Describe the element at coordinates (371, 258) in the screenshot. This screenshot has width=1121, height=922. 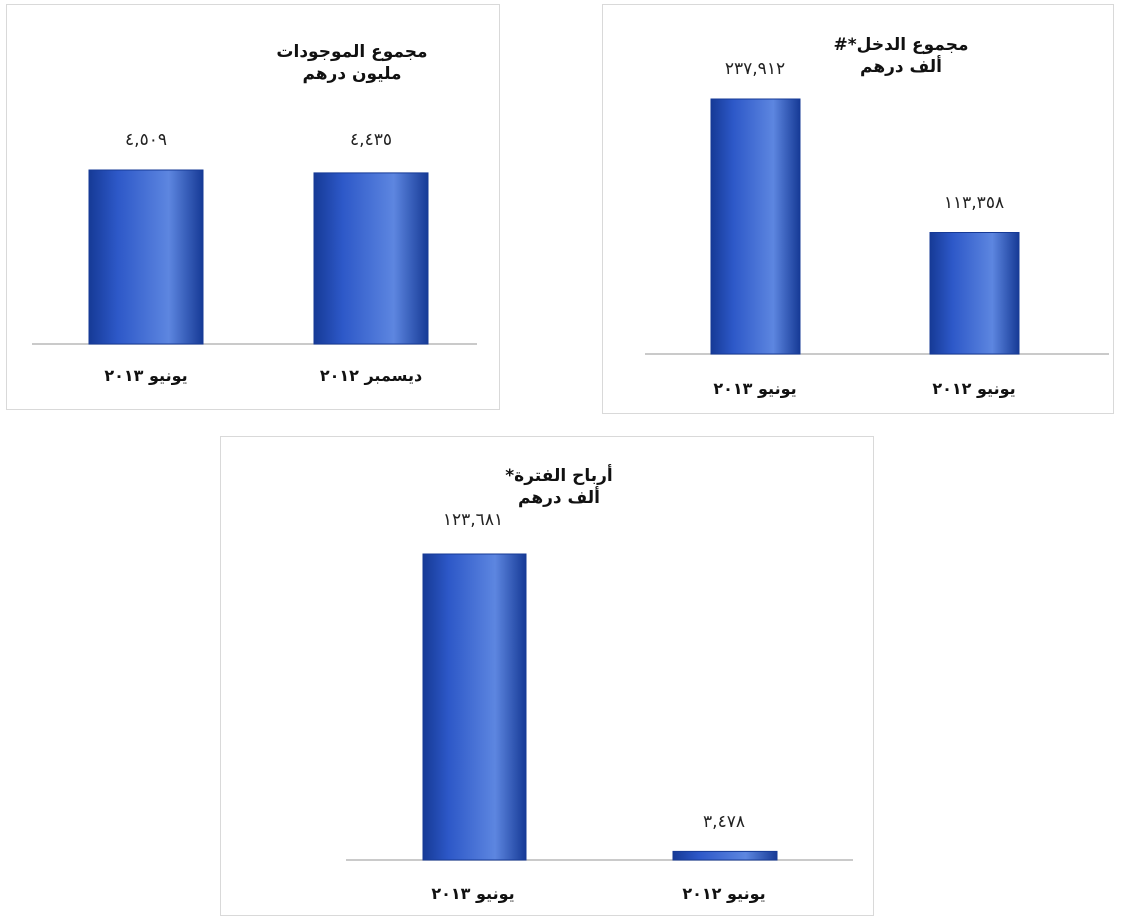
I see `bar-december-2012` at that location.